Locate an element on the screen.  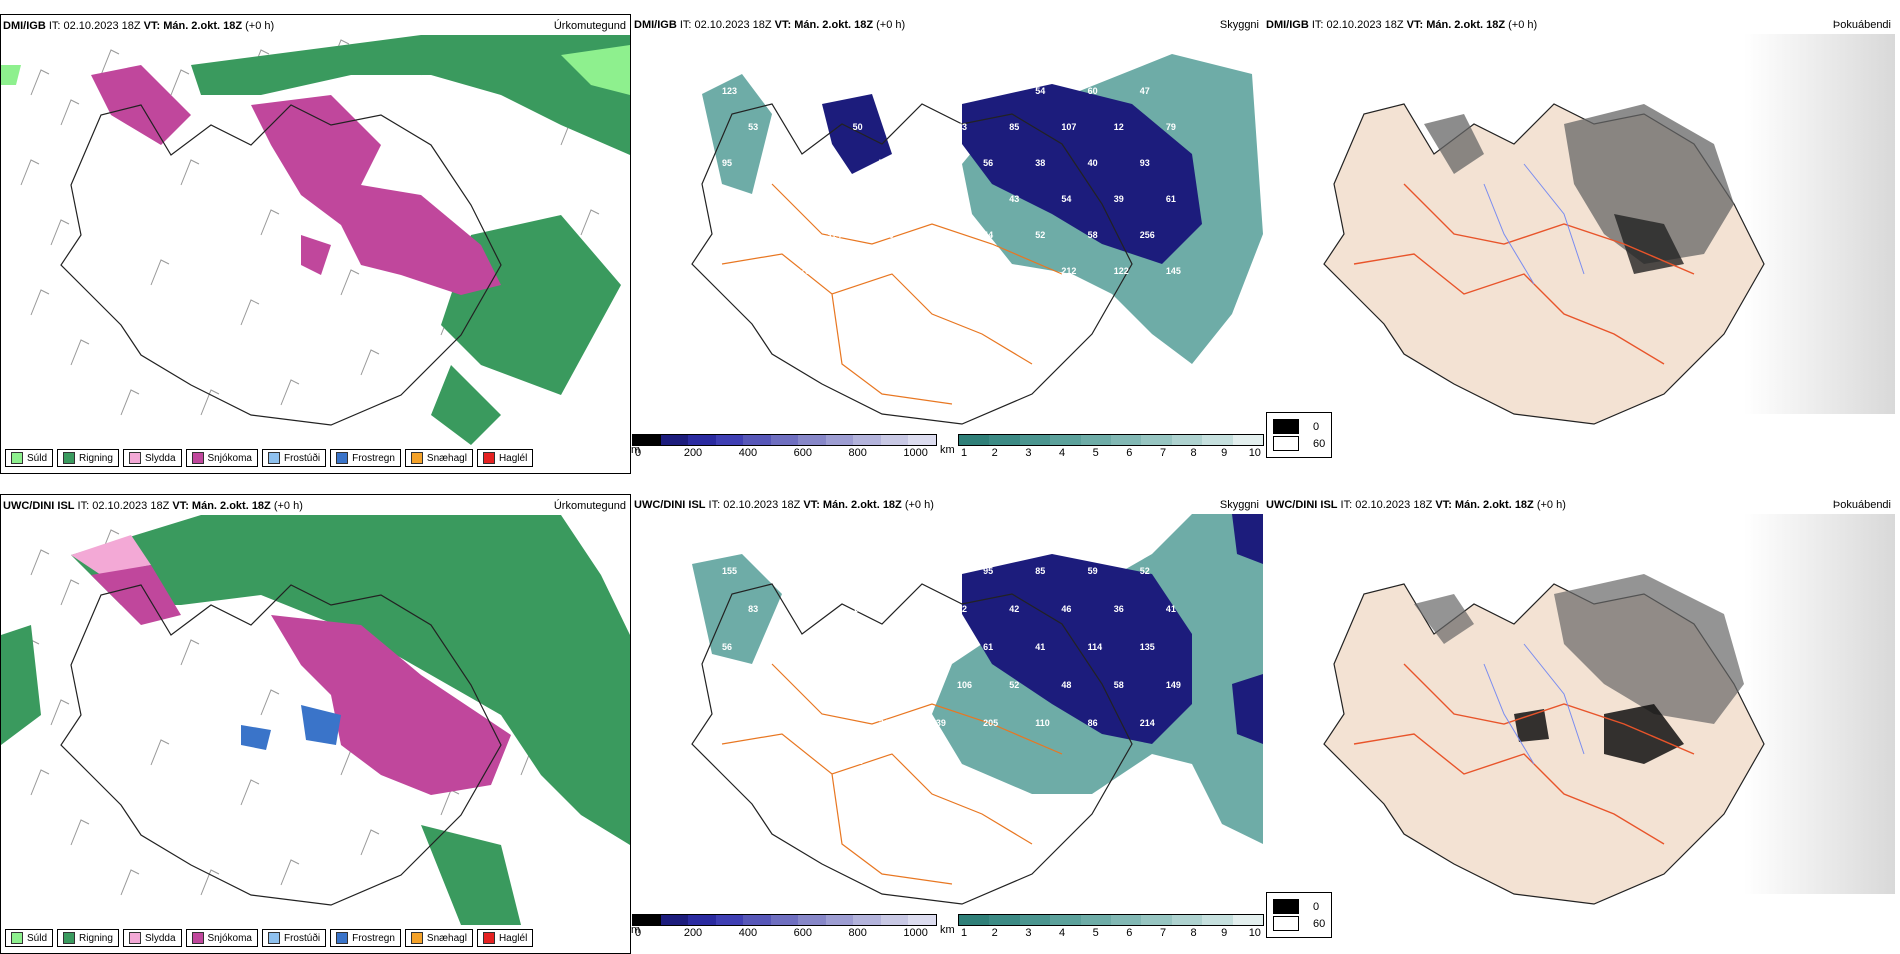
ceiling-value-label: 100 is located at coordinates (729, 235).